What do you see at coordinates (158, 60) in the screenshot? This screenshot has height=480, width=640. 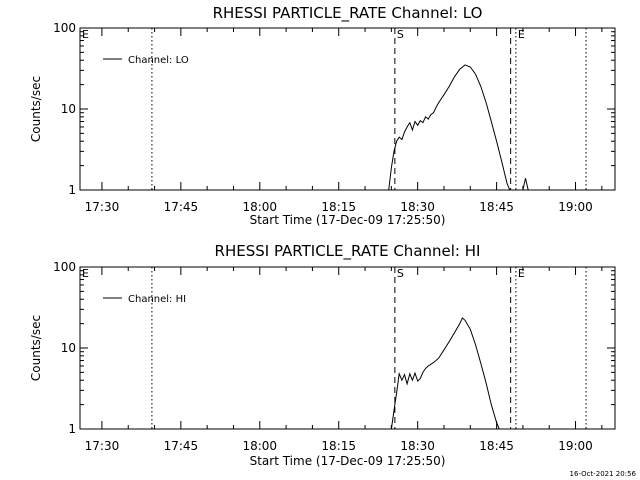 I see `legend-label: Channel: LO` at bounding box center [158, 60].